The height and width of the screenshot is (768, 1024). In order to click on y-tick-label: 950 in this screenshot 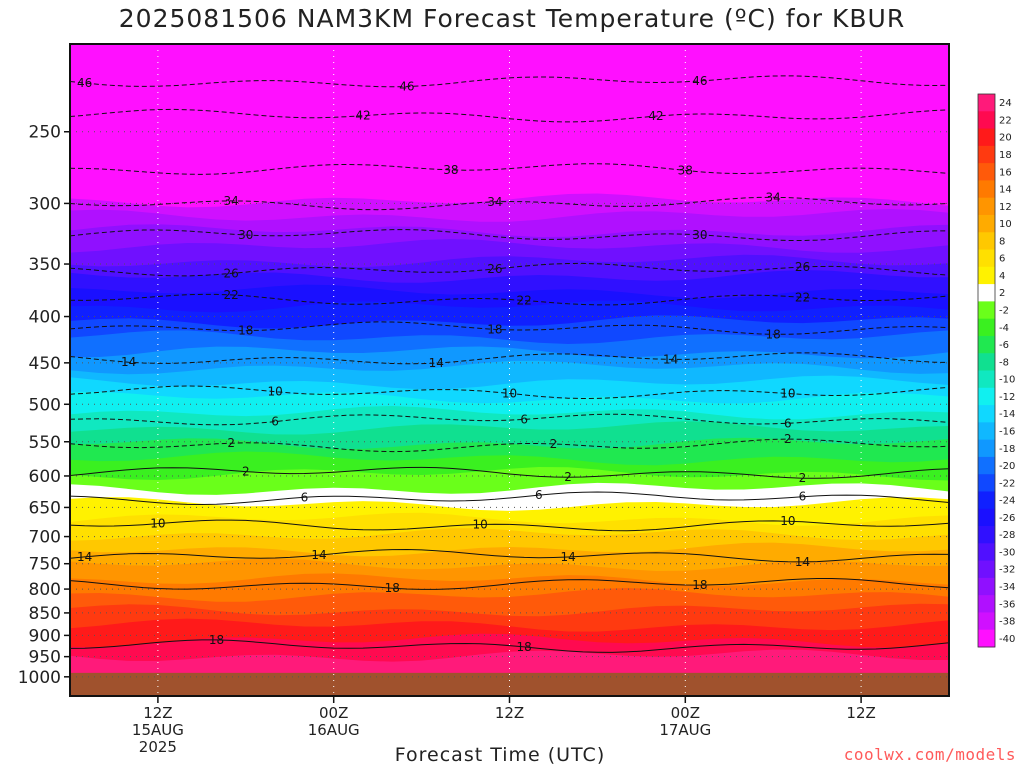, I will do `click(45, 658)`.